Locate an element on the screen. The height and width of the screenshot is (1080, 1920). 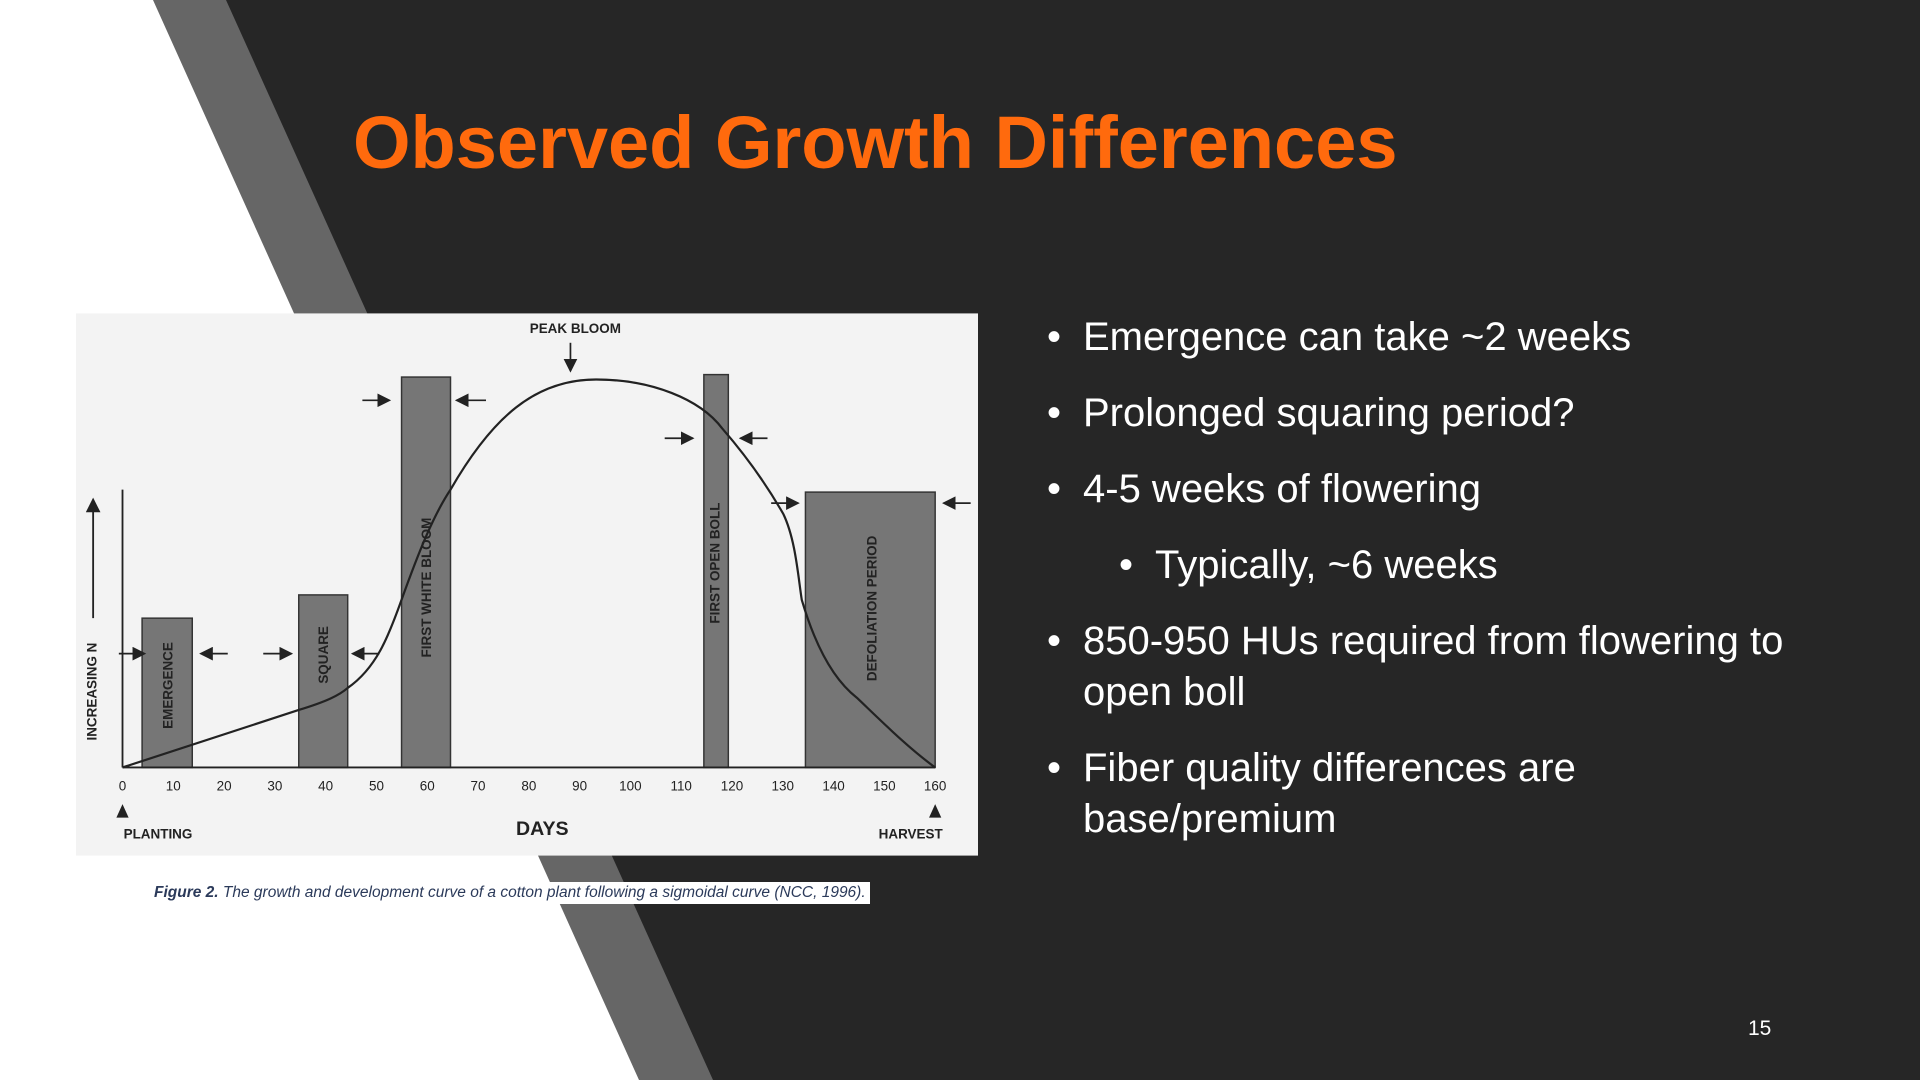
start-label: PLANTING is located at coordinates (158, 833).